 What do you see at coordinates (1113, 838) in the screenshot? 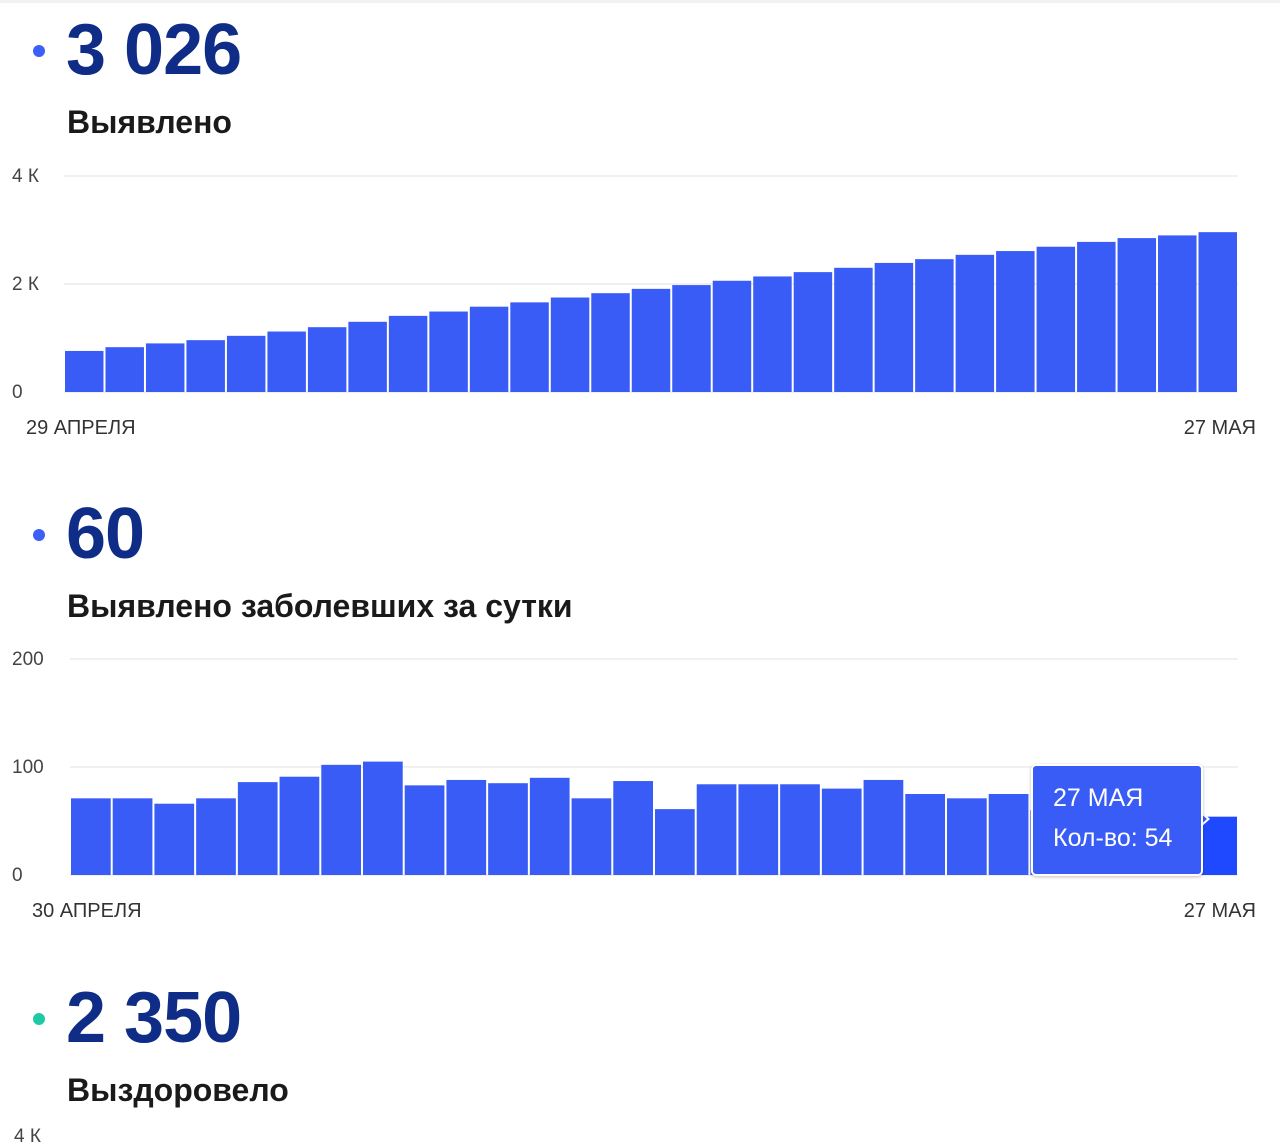
I see `tooltip-count: Кол-во: 54` at bounding box center [1113, 838].